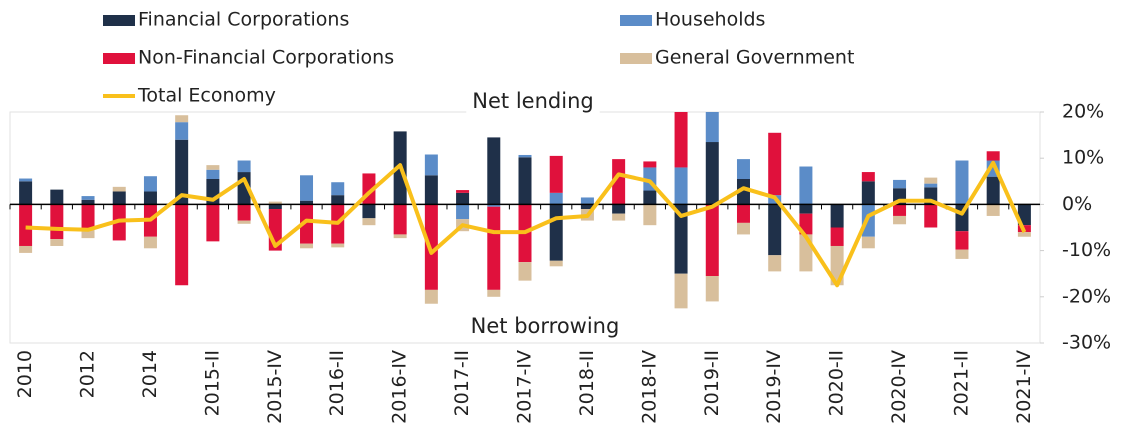 The width and height of the screenshot is (1126, 446). What do you see at coordinates (400, 387) in the screenshot?
I see `x-tick-label: 2016-IV` at bounding box center [400, 387].